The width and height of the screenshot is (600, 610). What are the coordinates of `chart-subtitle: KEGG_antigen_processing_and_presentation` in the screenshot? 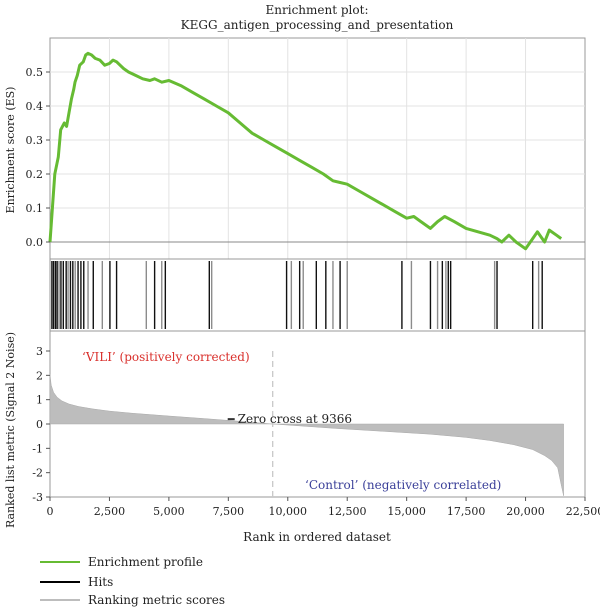 It's located at (317, 25).